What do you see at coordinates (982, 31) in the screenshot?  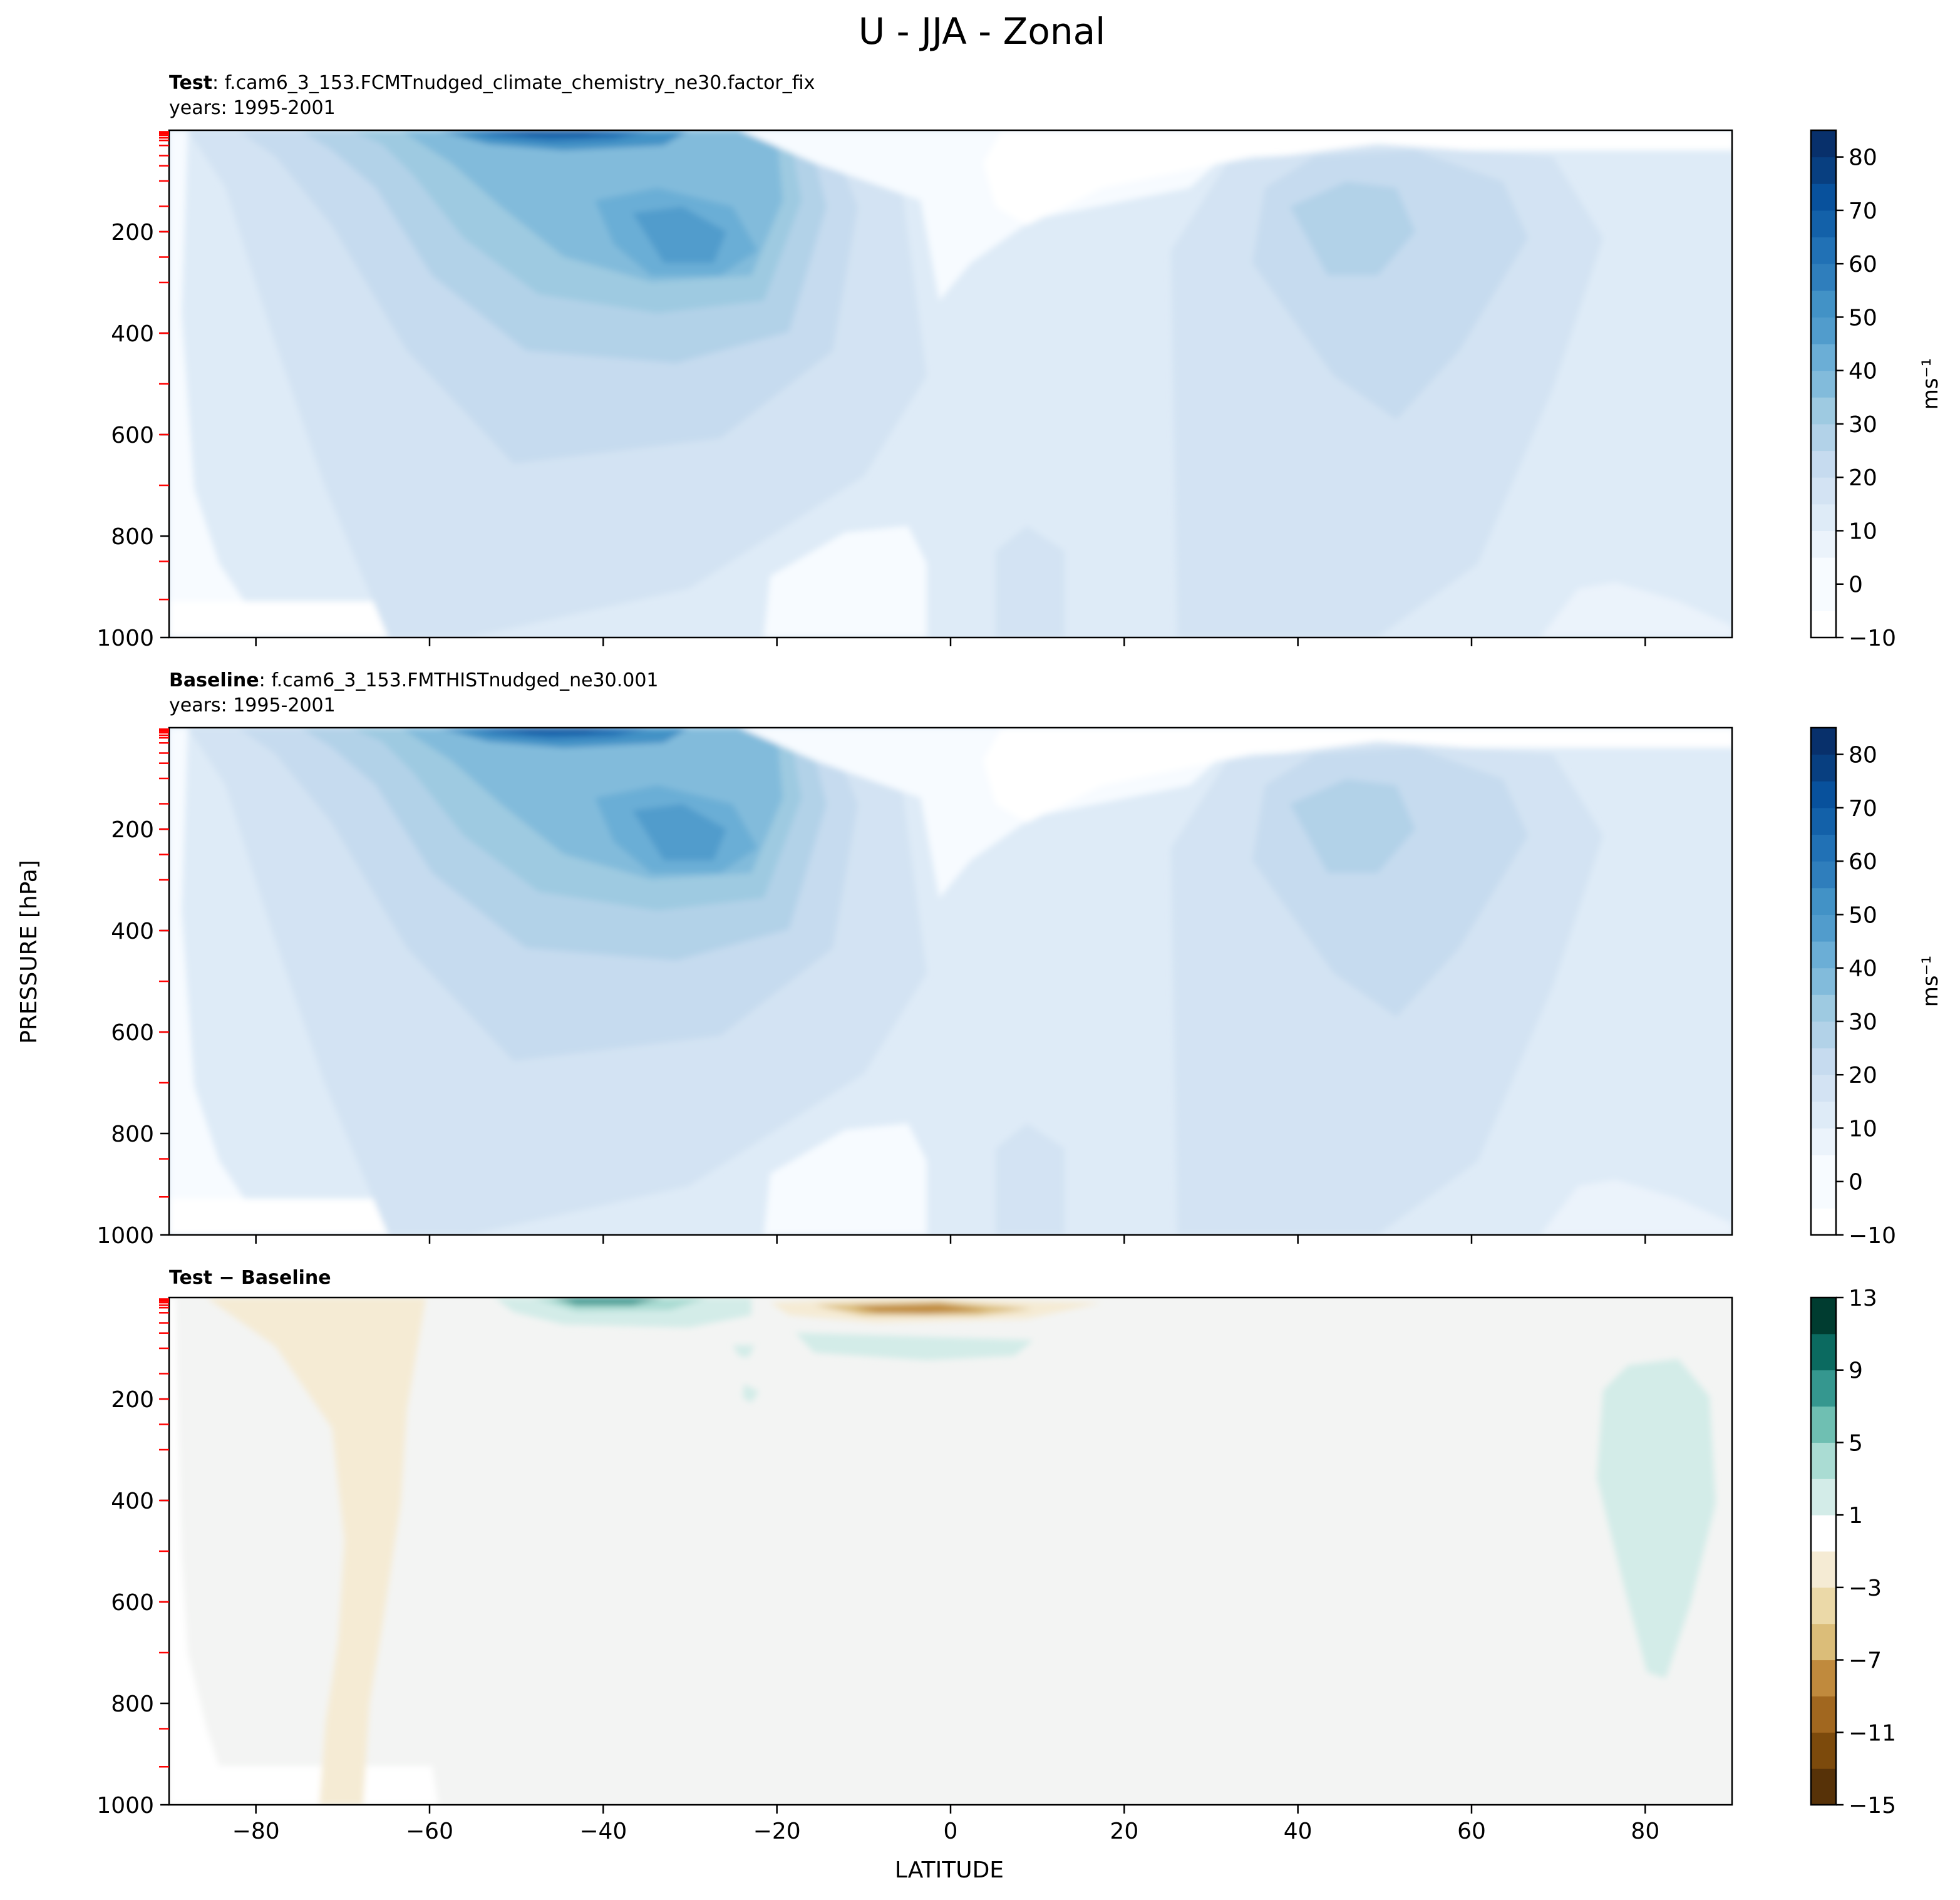 I see `figure-title: U - JJA - Zonal` at bounding box center [982, 31].